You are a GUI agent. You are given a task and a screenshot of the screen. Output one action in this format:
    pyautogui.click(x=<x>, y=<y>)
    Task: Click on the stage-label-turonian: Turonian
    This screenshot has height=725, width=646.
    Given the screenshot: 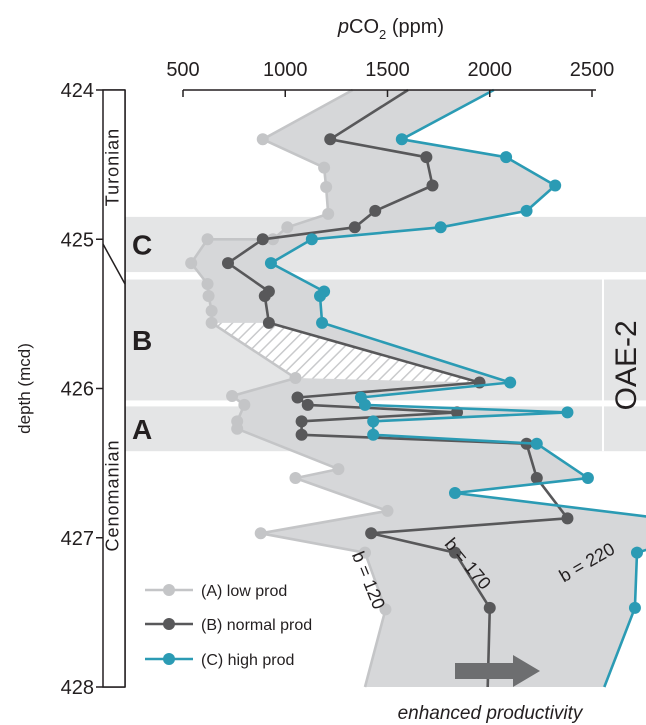 What is the action you would take?
    pyautogui.click(x=113, y=167)
    